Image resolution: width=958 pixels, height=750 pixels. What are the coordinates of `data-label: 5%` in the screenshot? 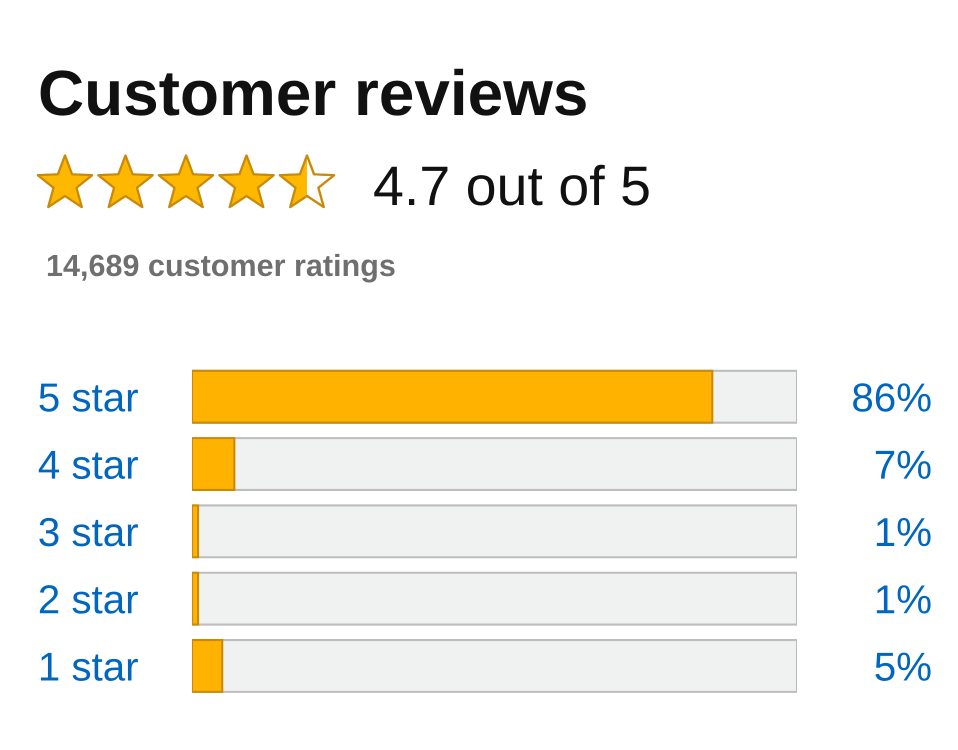 It's located at (903, 666).